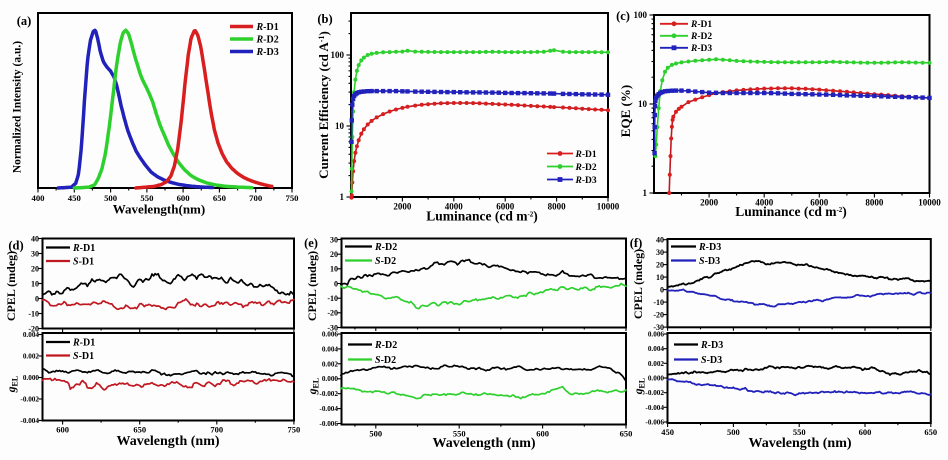 The width and height of the screenshot is (948, 460). What do you see at coordinates (111, 198) in the screenshot?
I see `svg-text: 500` at bounding box center [111, 198].